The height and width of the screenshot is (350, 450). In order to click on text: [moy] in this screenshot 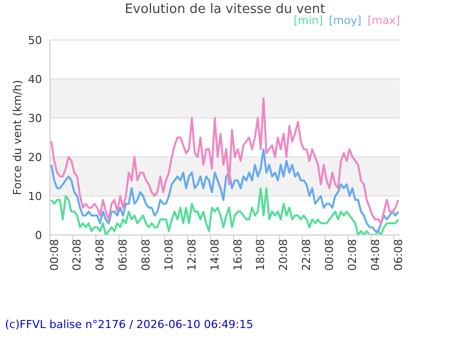, I will do `click(345, 20)`.